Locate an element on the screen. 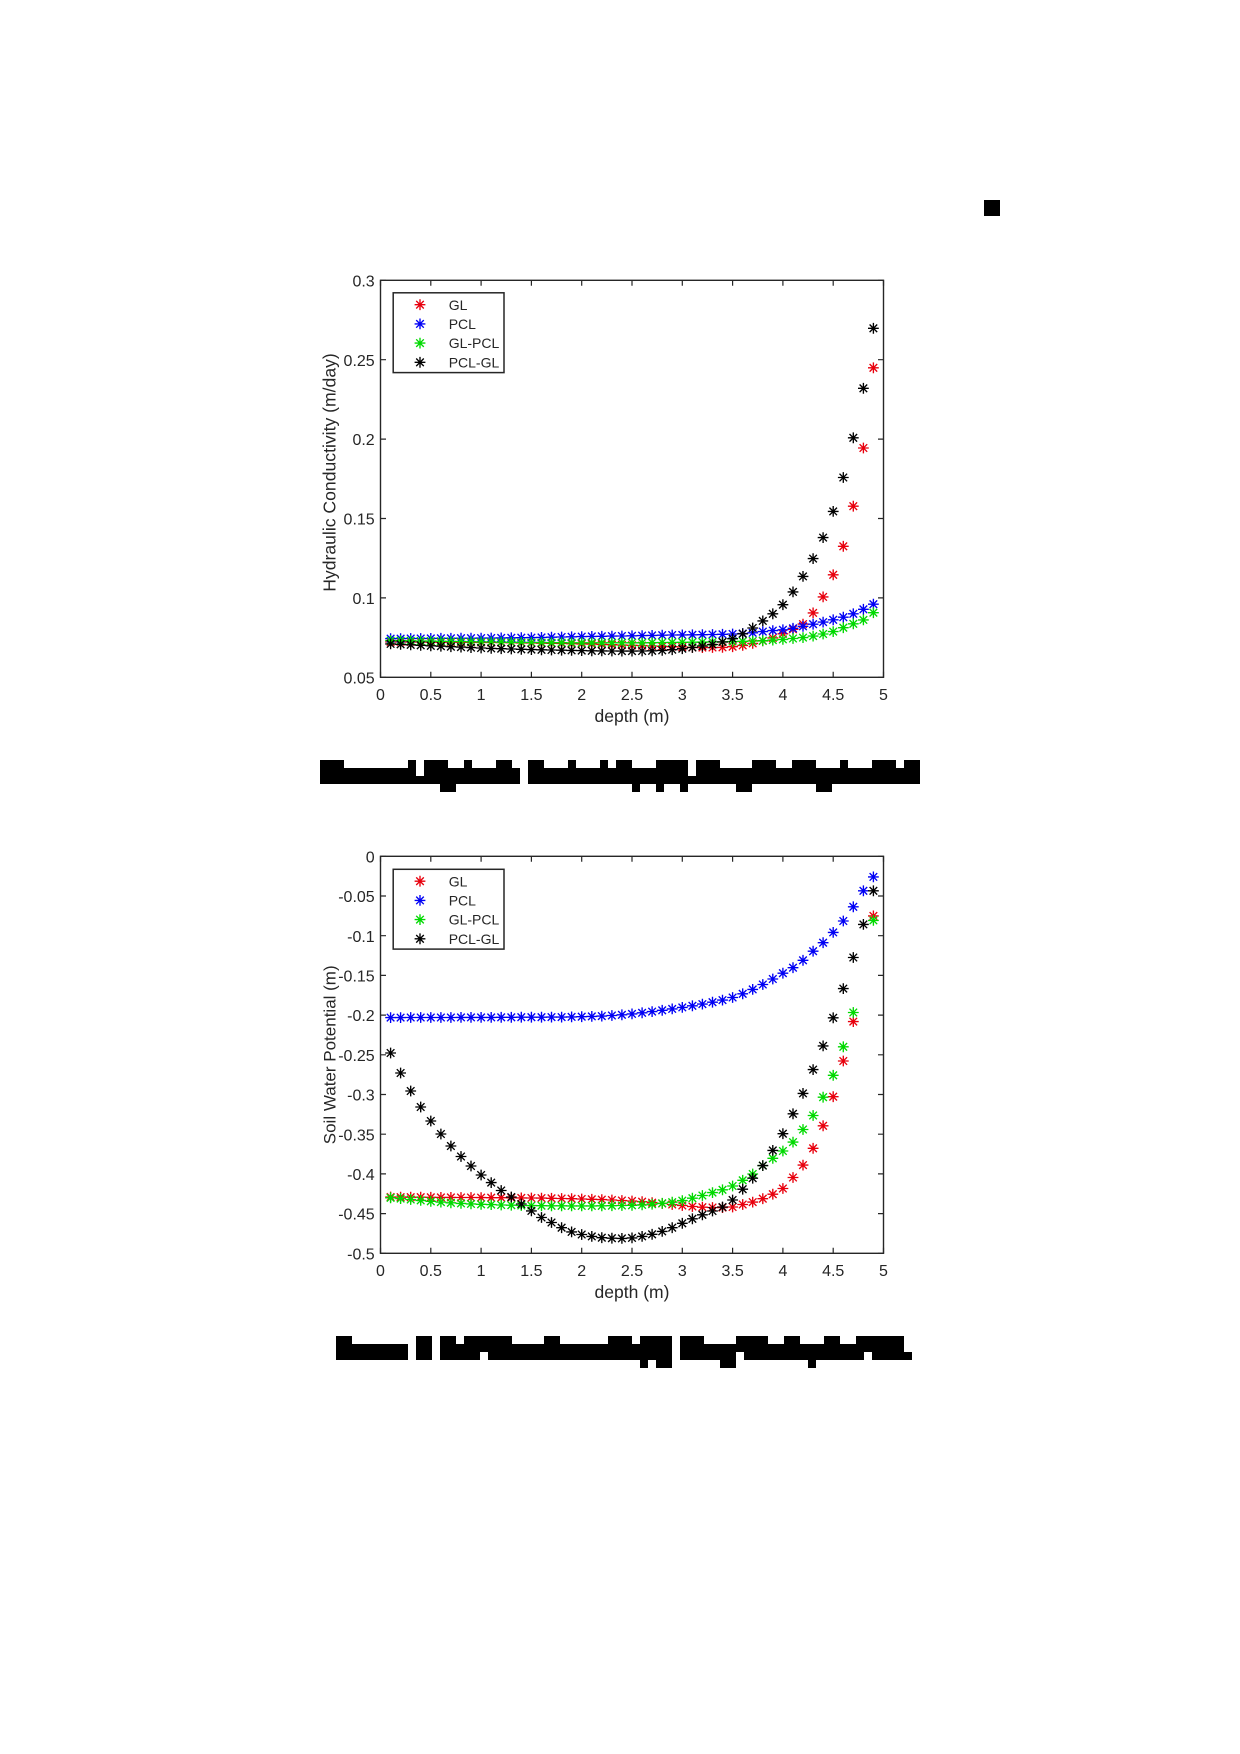  svg-text: 0.1 is located at coordinates (363, 599).